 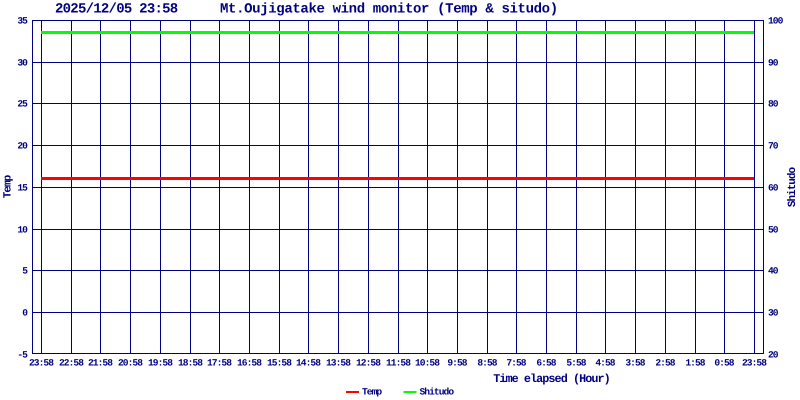 I want to click on svg-text: 9:58, so click(x=457, y=363).